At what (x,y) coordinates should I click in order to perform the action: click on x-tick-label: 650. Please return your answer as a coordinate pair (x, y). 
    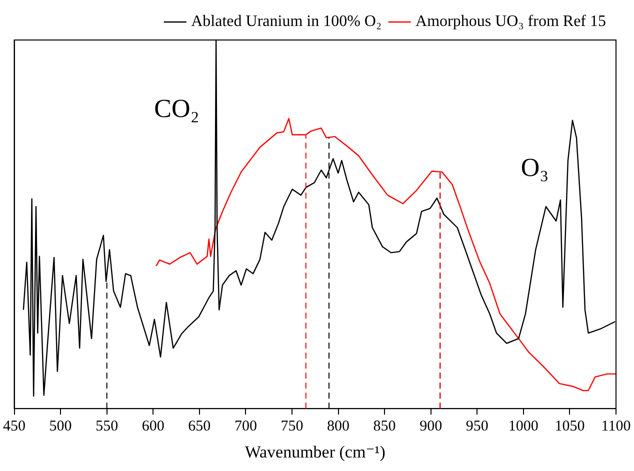
    Looking at the image, I should click on (199, 426).